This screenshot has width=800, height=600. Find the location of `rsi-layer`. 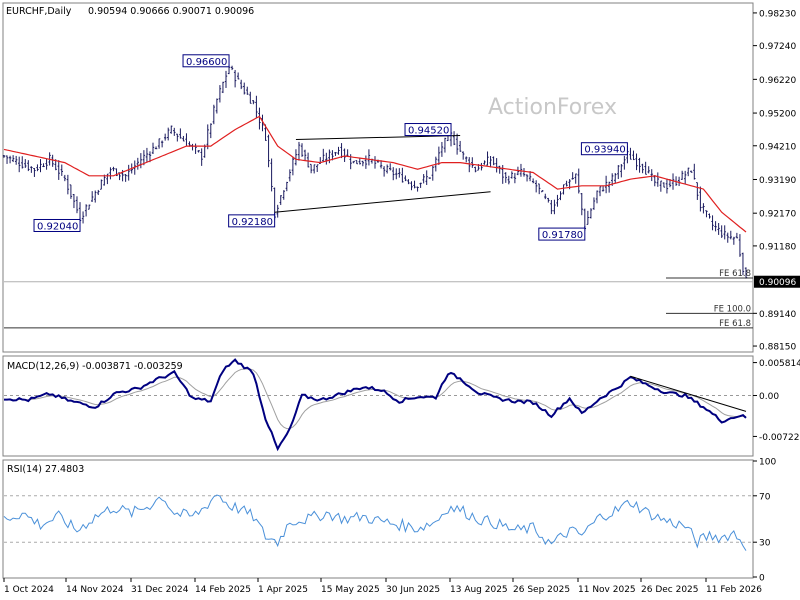

rsi-layer is located at coordinates (378, 522).